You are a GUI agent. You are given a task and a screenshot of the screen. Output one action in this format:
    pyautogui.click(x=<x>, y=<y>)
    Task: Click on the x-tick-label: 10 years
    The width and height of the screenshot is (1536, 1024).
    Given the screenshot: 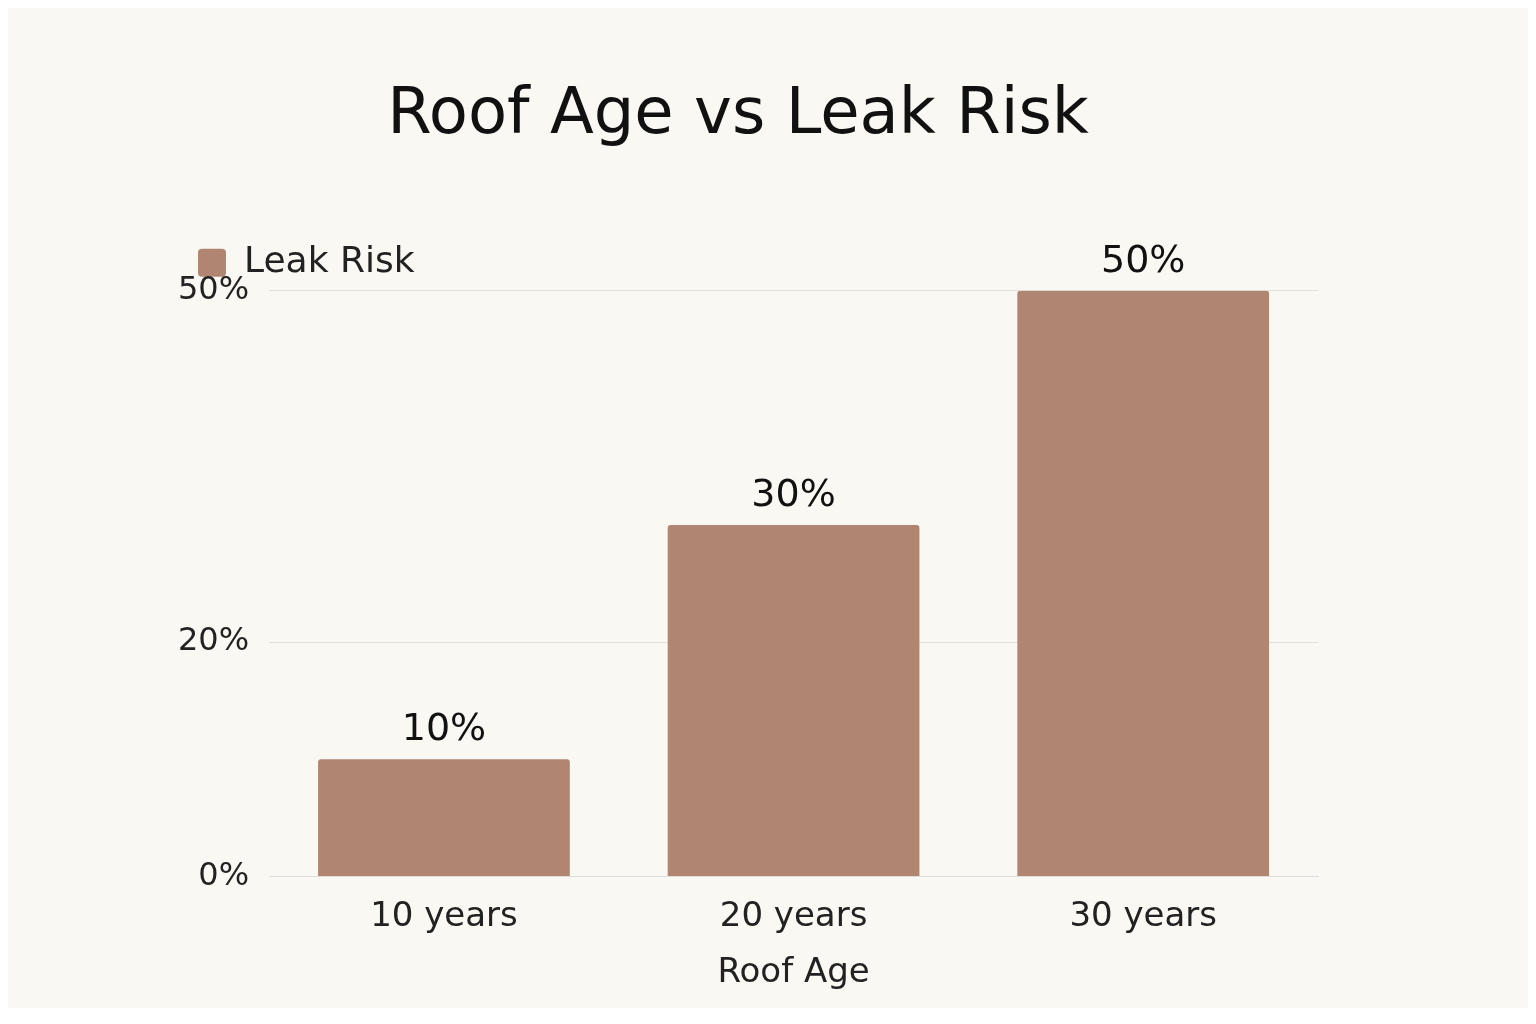 What is the action you would take?
    pyautogui.click(x=444, y=913)
    